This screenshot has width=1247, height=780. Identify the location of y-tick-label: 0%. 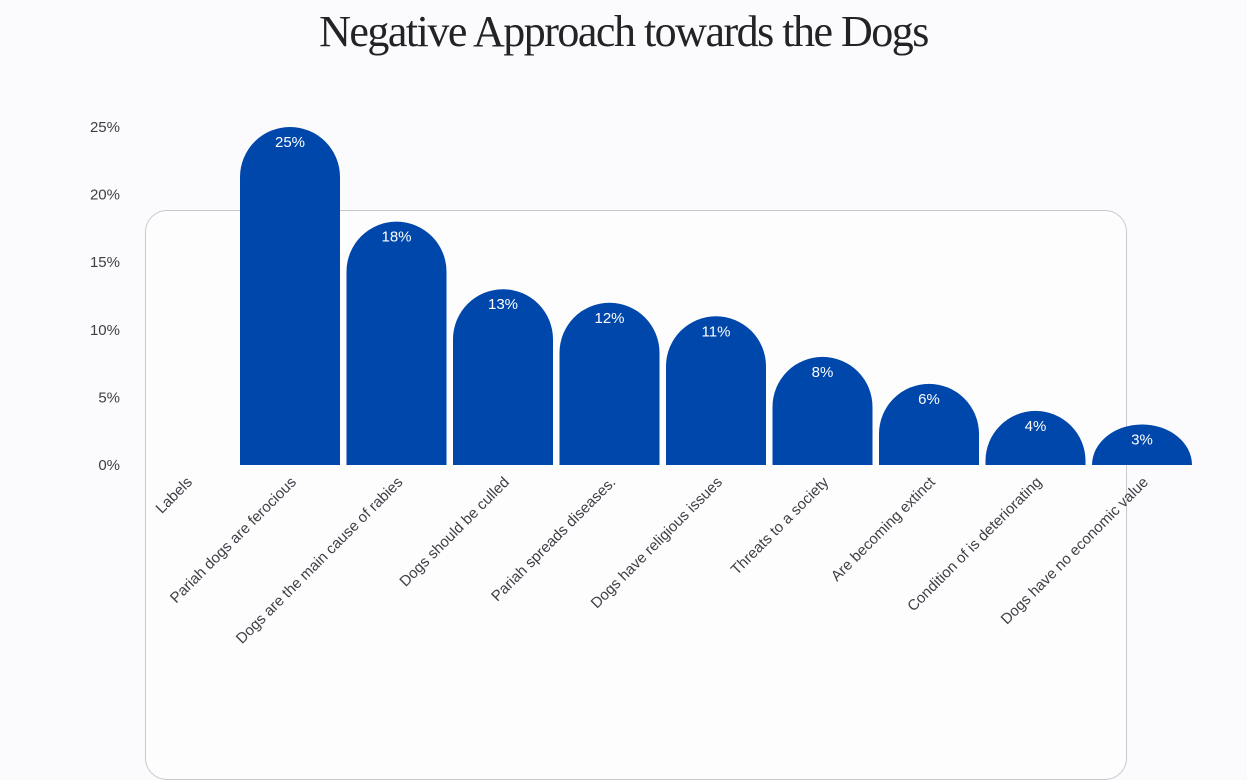
(109, 465).